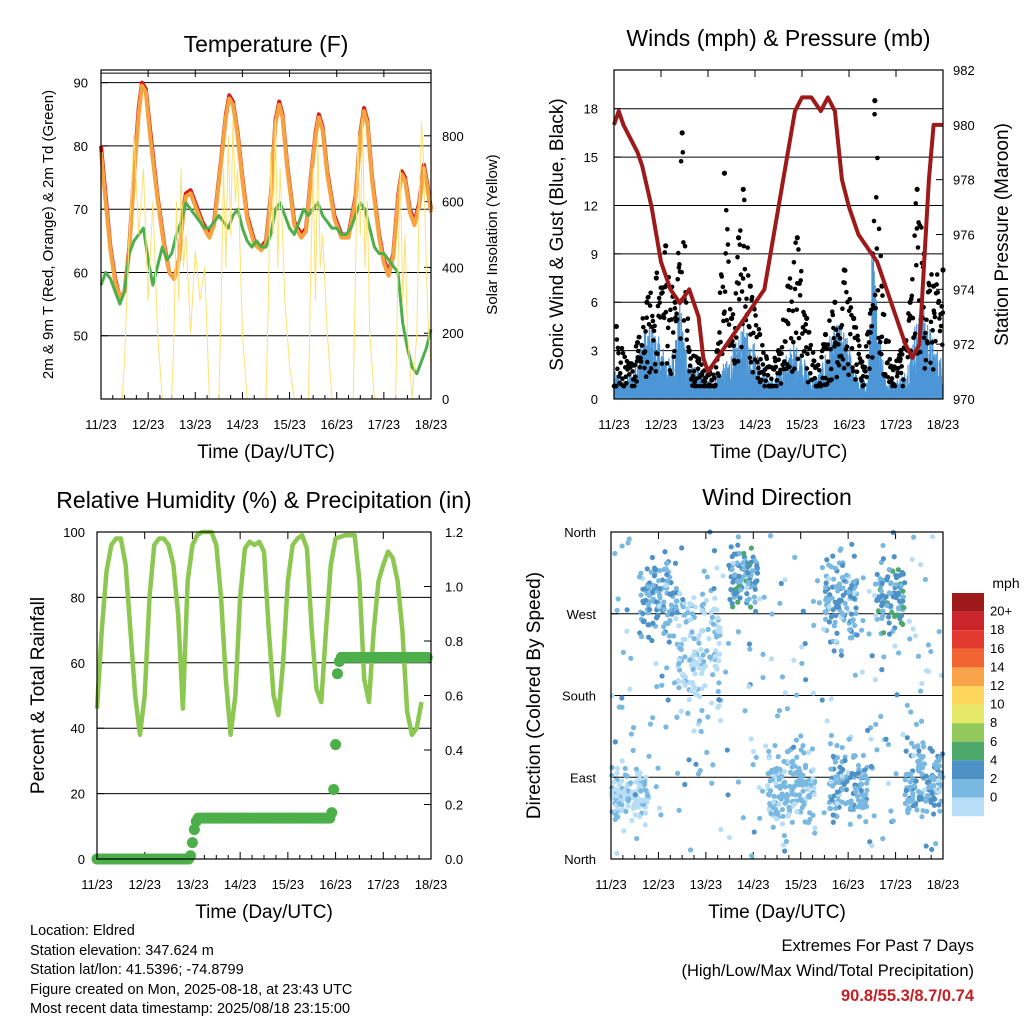 This screenshot has height=1024, width=1024. Describe the element at coordinates (454, 696) in the screenshot. I see `y2-tick-label: 0.6` at that location.